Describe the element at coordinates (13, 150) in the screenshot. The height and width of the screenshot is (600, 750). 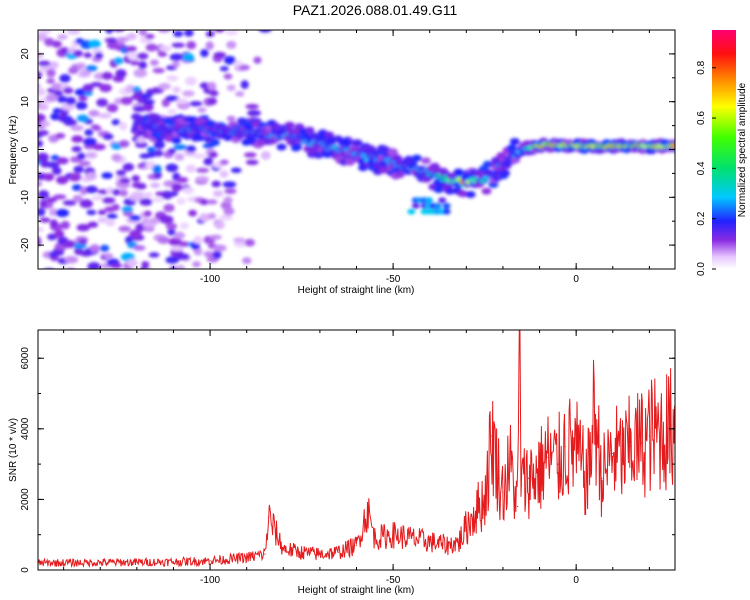
I see `spectrogram-y-axis-title: Frequency (Hz)` at that location.